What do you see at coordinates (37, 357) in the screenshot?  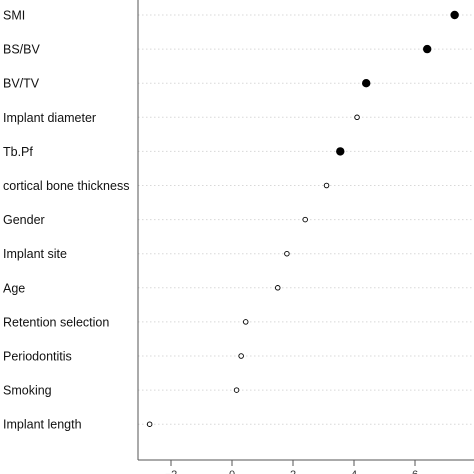 I see `category-label: Periodontitis` at bounding box center [37, 357].